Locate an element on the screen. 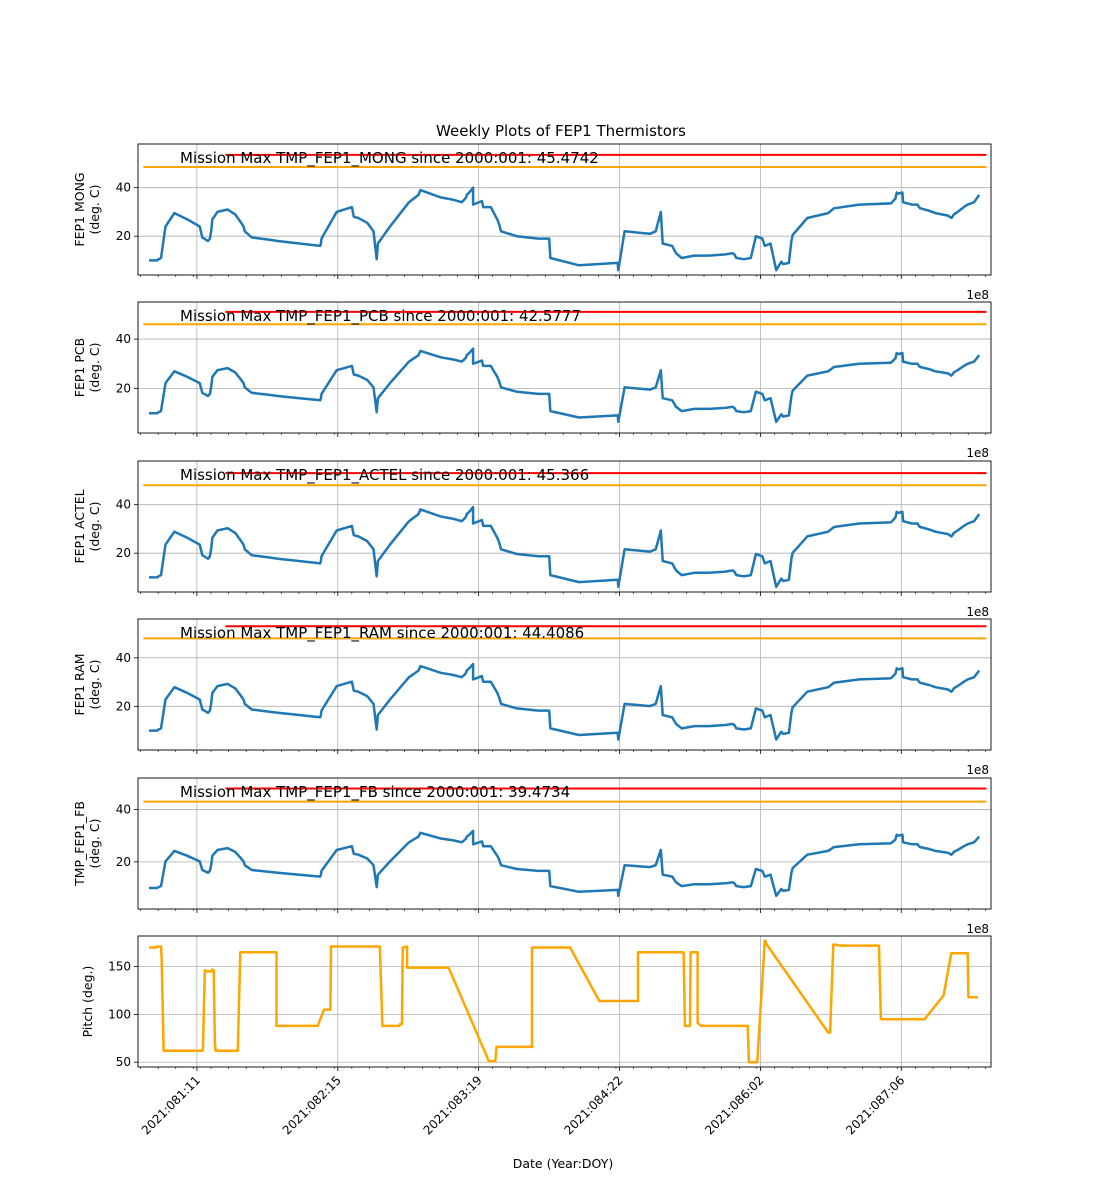 This screenshot has width=1100, height=1200. x-tick-label: 2021:082:15 is located at coordinates (312, 1105).